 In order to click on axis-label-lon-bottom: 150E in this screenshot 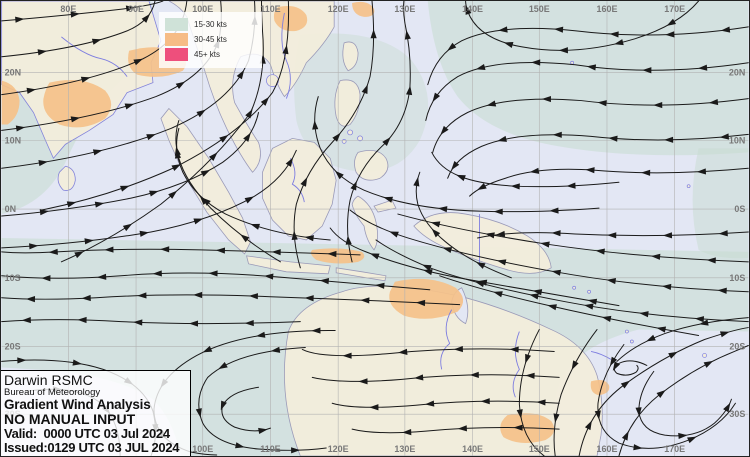, I will do `click(539, 449)`.